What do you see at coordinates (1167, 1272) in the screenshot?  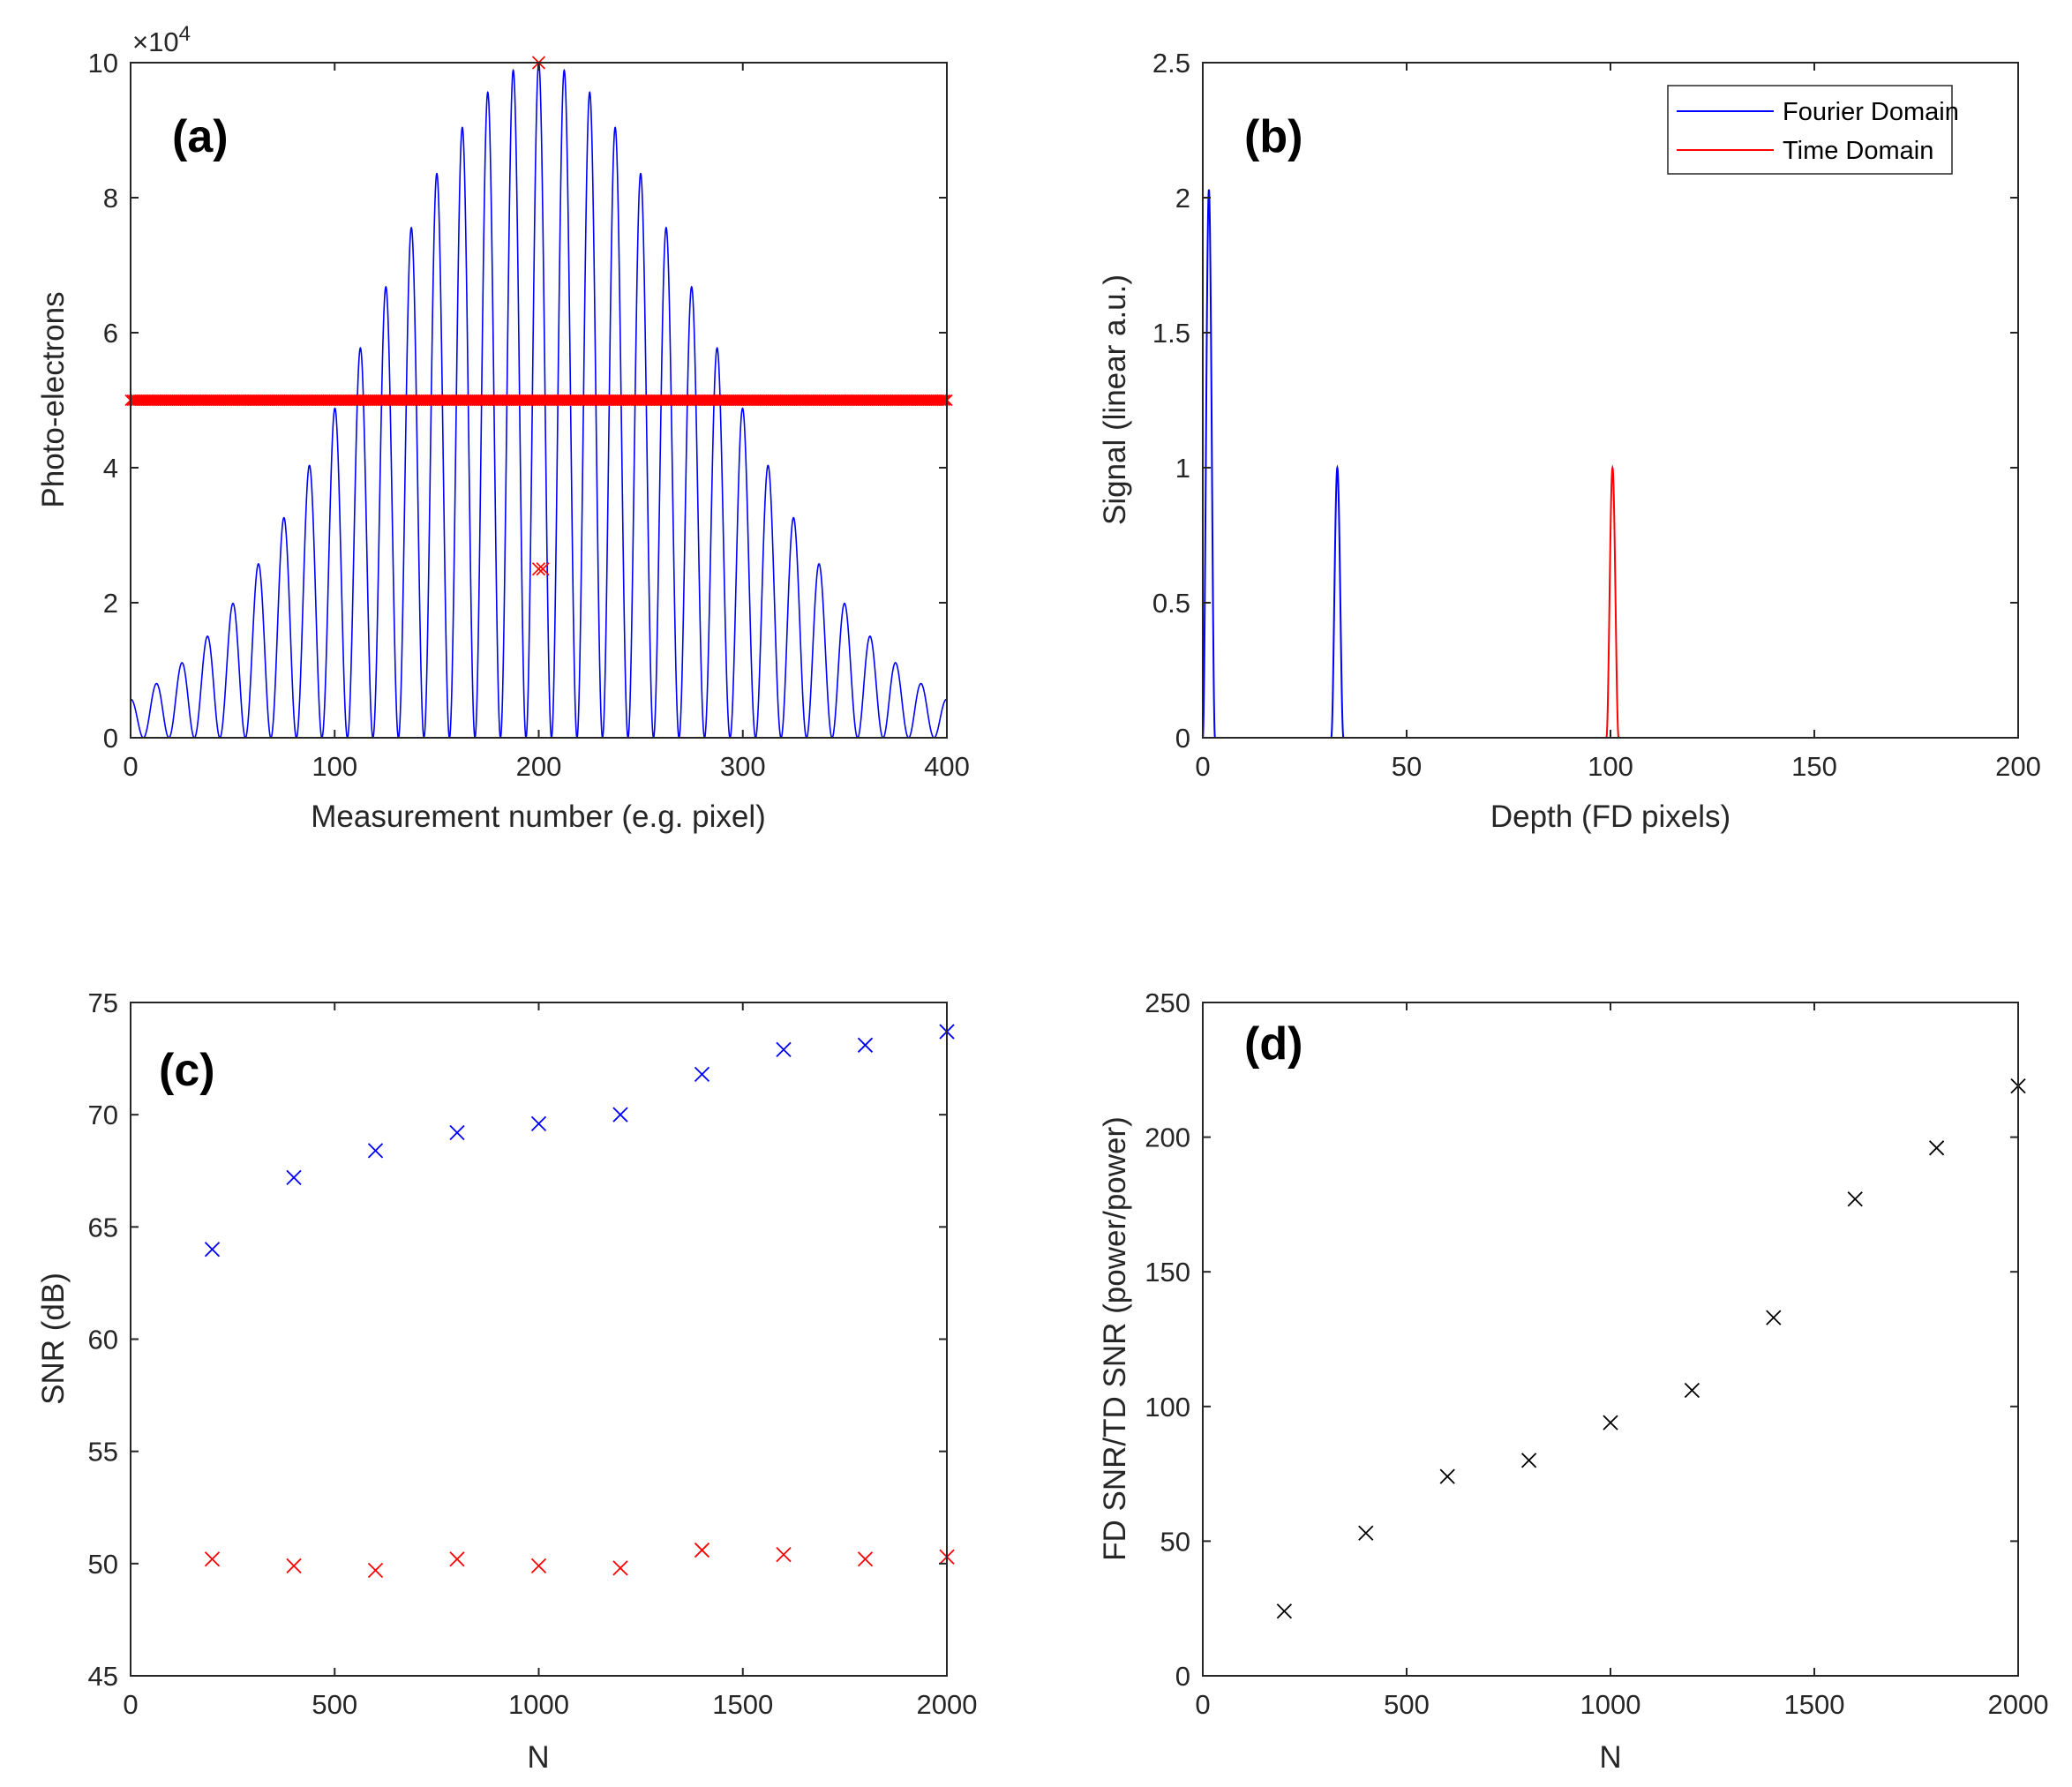 I see `y-tick-label: 150` at bounding box center [1167, 1272].